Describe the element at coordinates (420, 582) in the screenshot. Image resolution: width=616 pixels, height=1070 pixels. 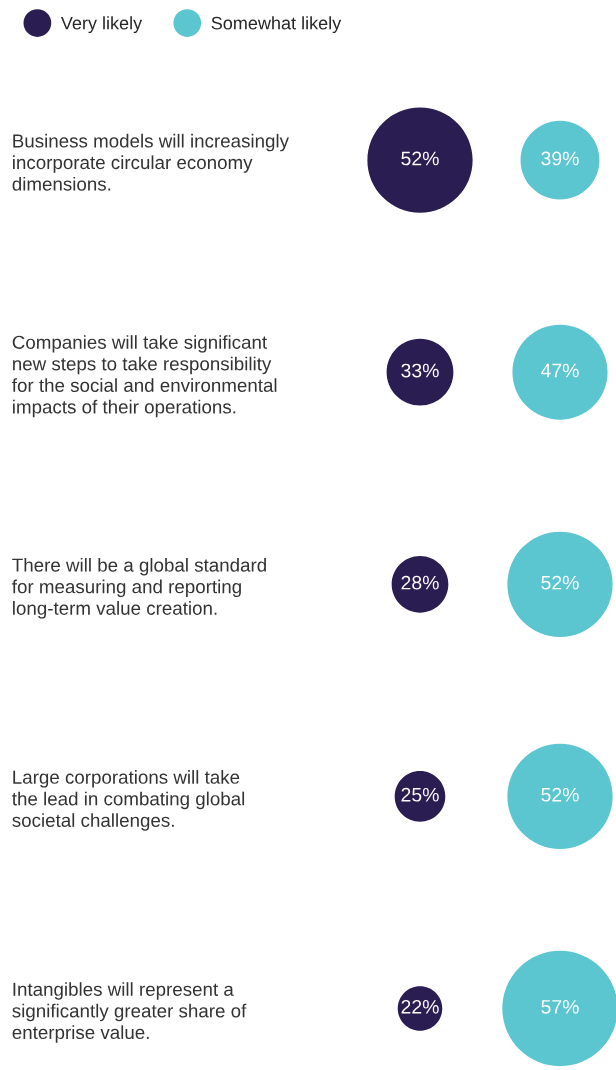
I see `data-label: 28%` at that location.